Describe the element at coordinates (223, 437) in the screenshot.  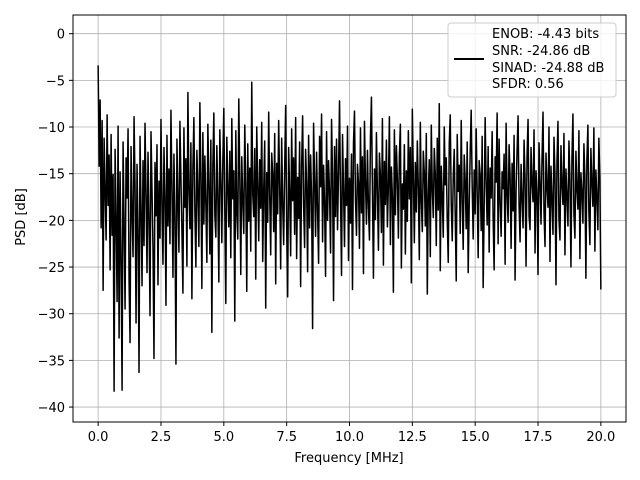
I see `x-tick-label: 5.0` at that location.